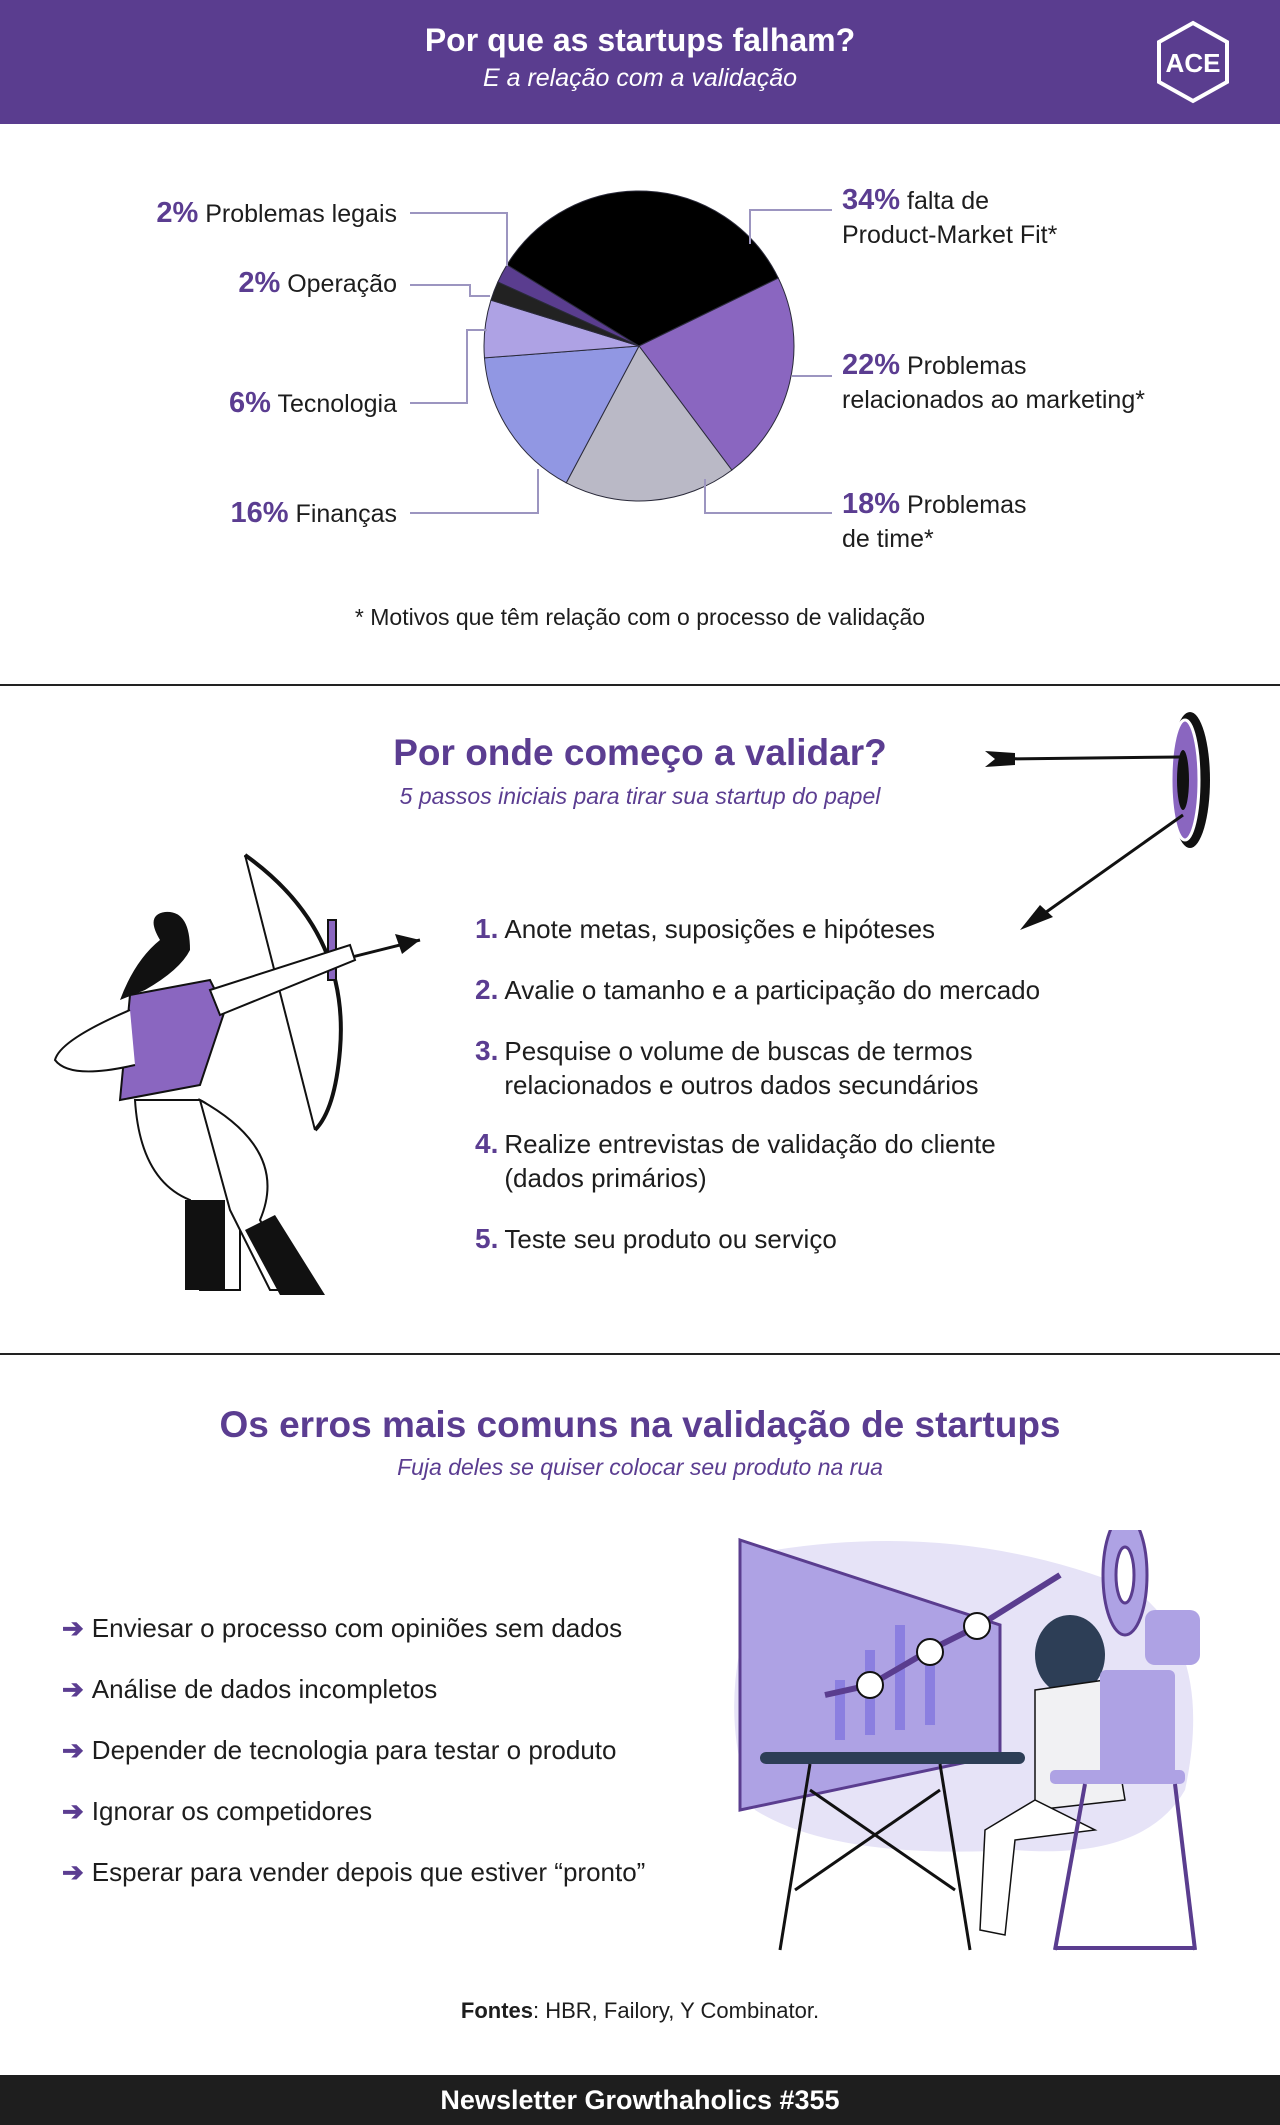 The image size is (1280, 2125). I want to click on leader-line-operacao, so click(450, 290).